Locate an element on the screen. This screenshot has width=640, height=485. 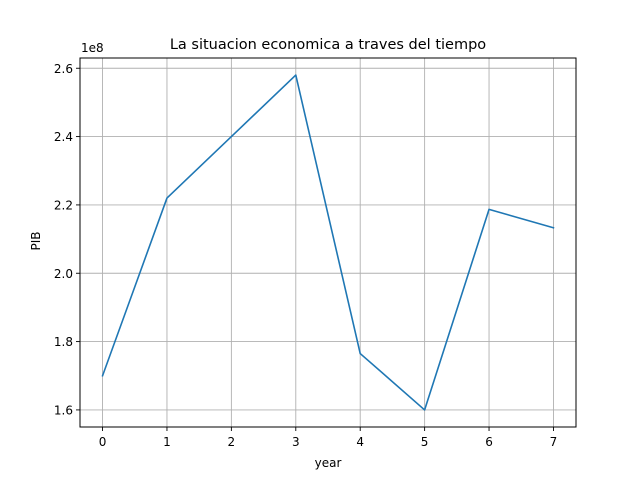
x-tick-label: 2 is located at coordinates (232, 442).